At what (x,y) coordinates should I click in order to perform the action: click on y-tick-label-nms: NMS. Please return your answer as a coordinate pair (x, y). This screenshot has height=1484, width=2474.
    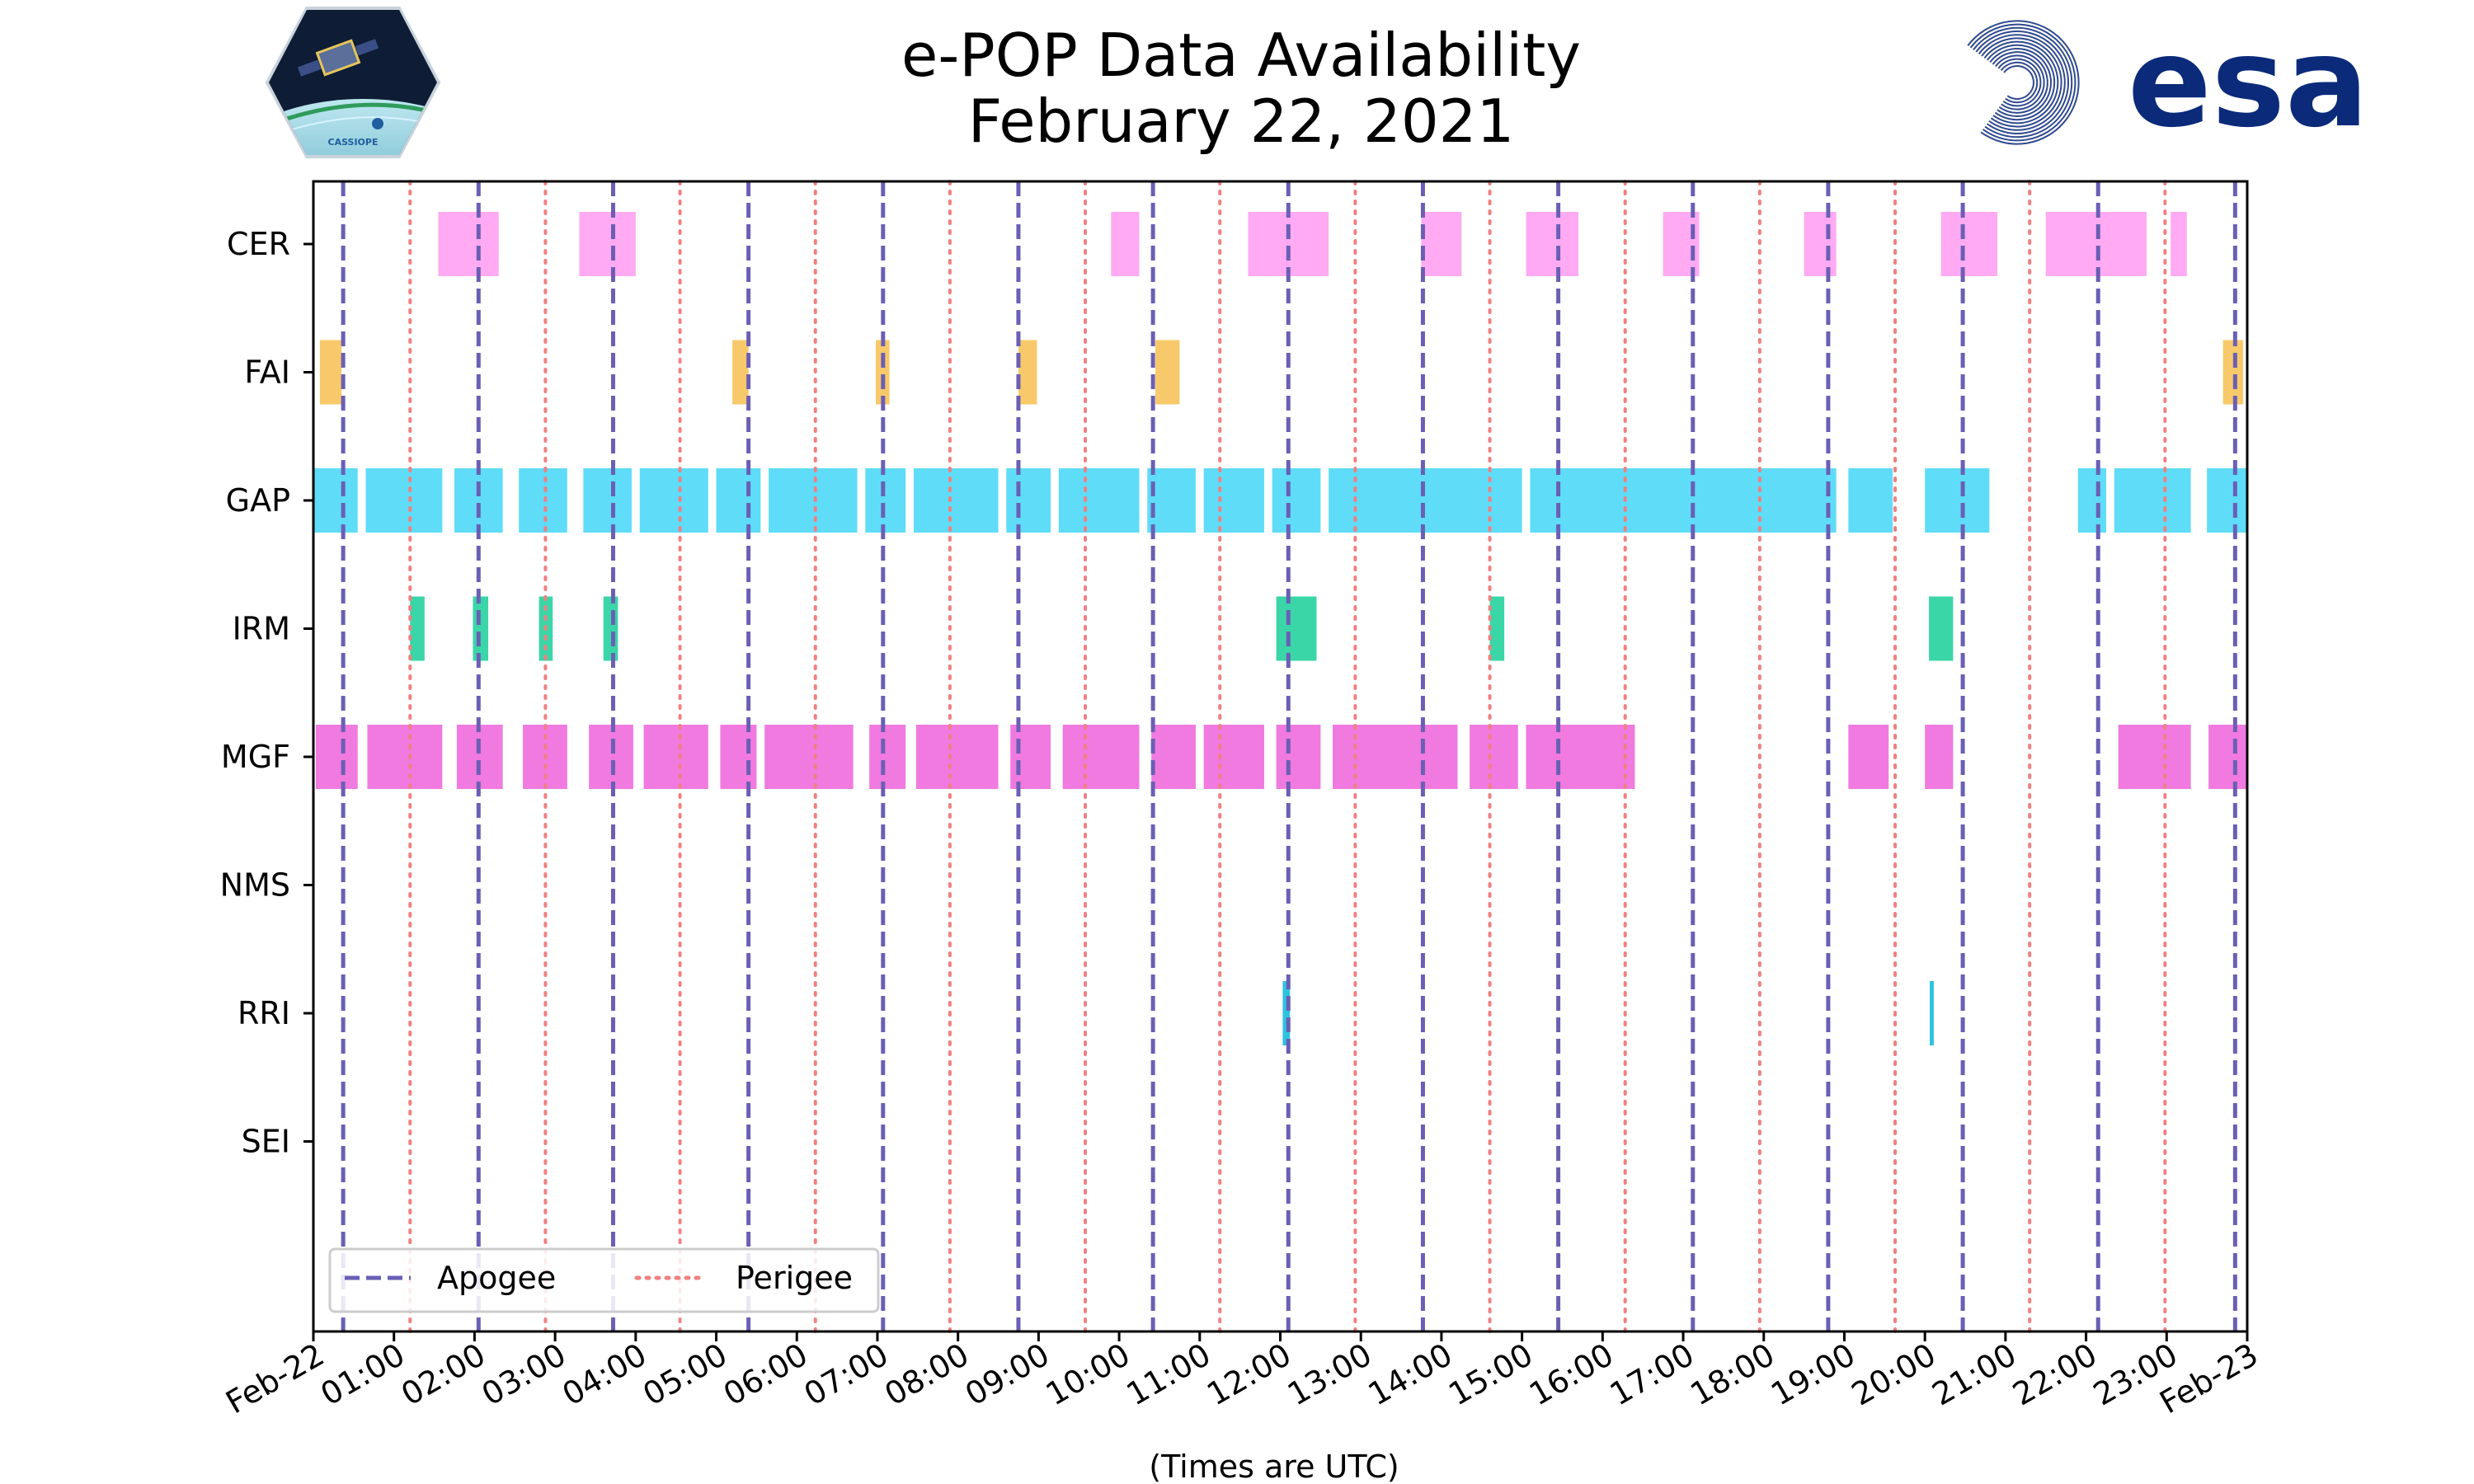
    Looking at the image, I should click on (255, 886).